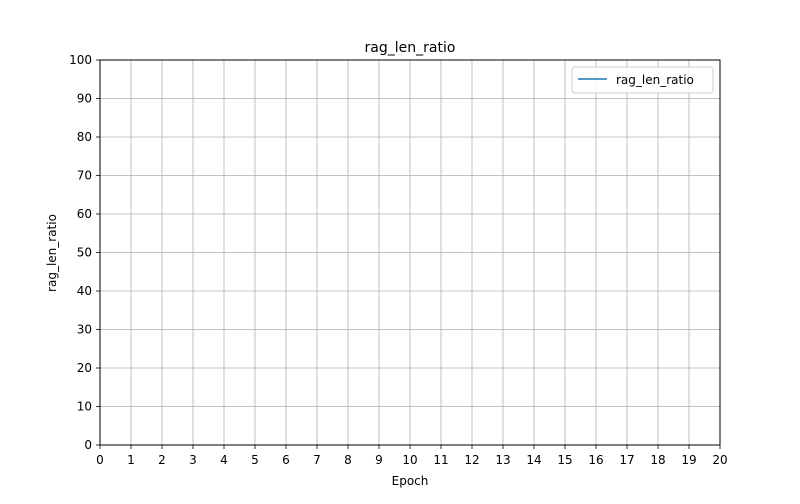  What do you see at coordinates (84, 407) in the screenshot?
I see `y-tick-label: 10` at bounding box center [84, 407].